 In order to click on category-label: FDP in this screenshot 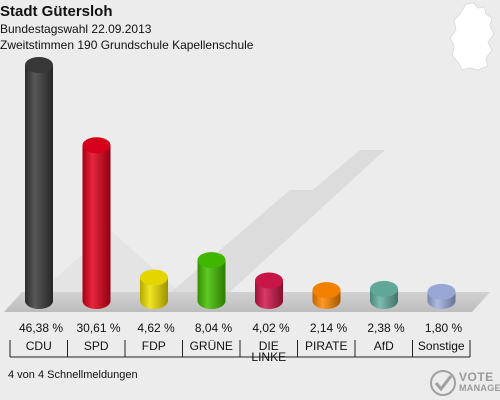, I will do `click(154, 346)`.